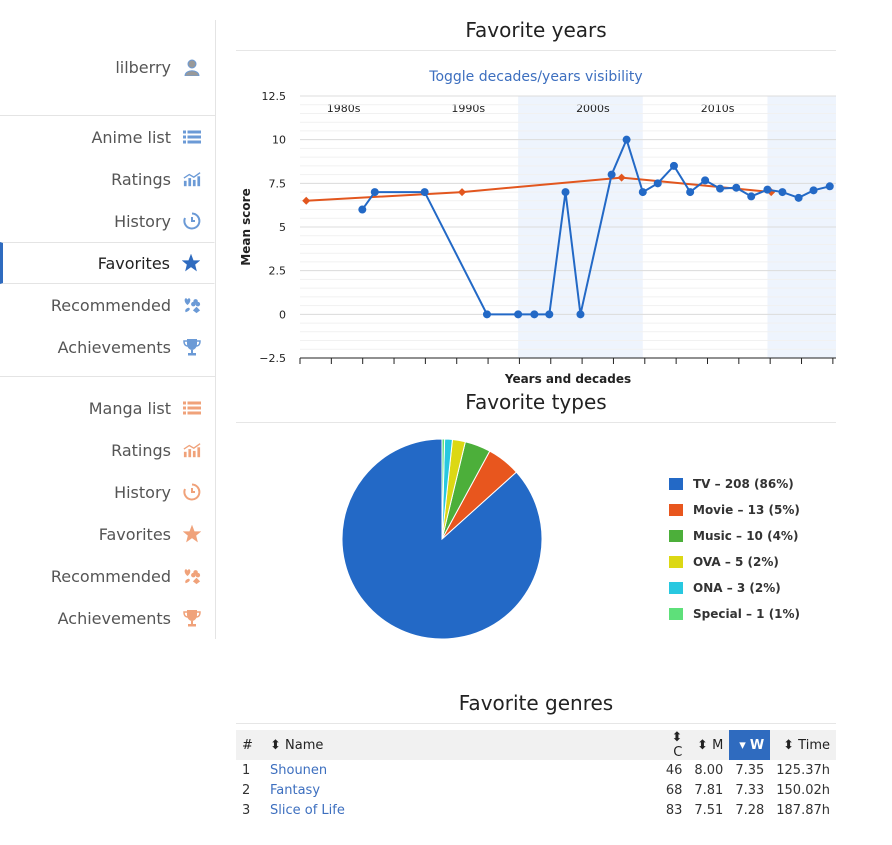 The width and height of the screenshot is (892, 845). Describe the element at coordinates (734, 588) in the screenshot. I see `legend-item: ONA – 3 (2%)` at that location.